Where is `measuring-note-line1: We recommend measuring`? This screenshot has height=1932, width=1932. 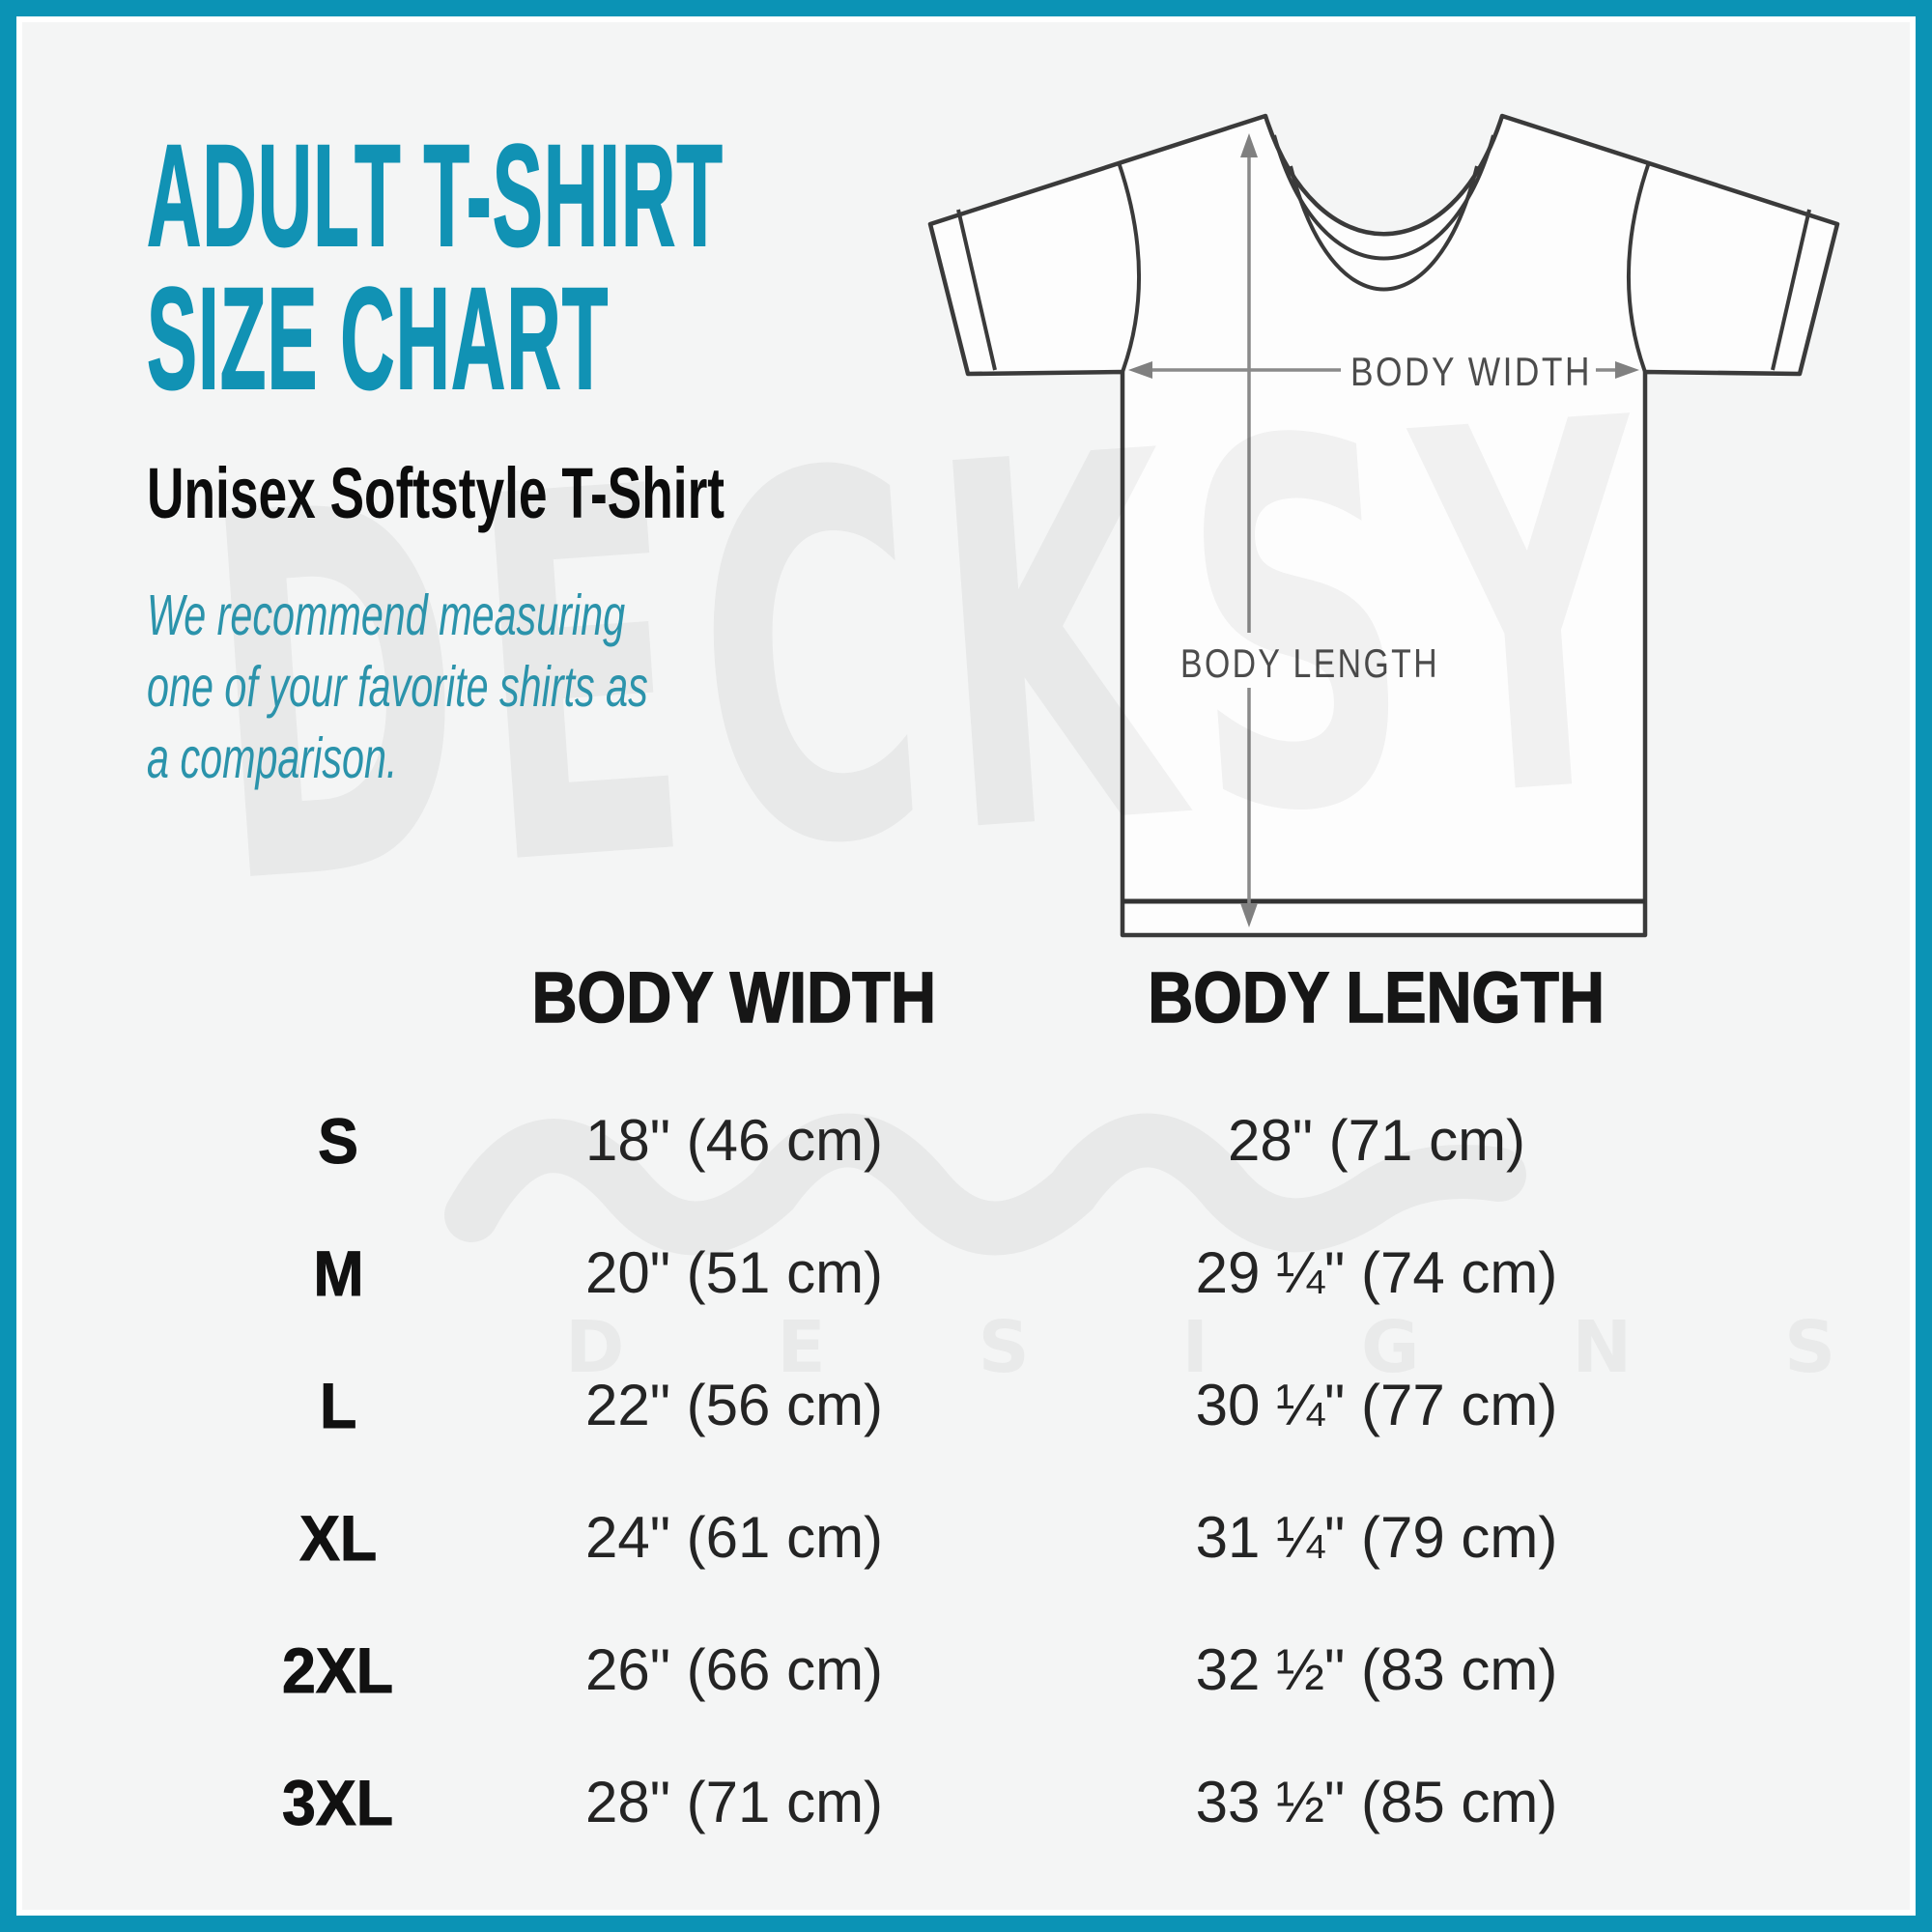
measuring-note-line1: We recommend measuring is located at coordinates (386, 615).